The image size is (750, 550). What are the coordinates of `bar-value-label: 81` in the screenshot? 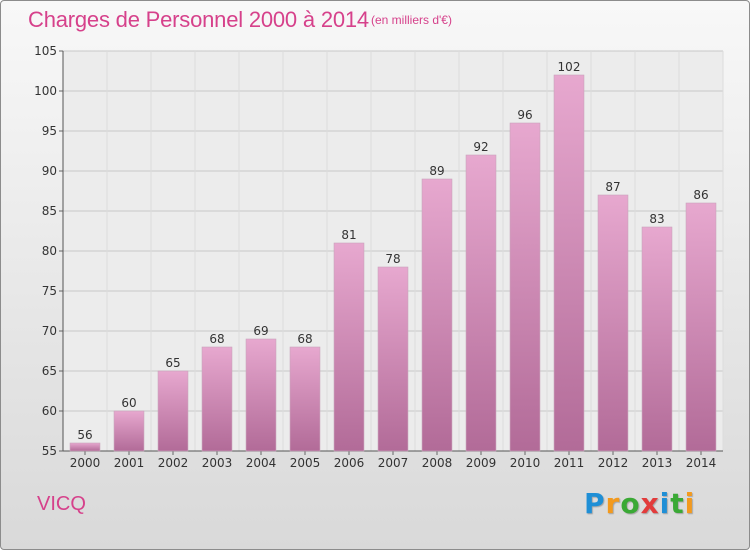 It's located at (348, 235).